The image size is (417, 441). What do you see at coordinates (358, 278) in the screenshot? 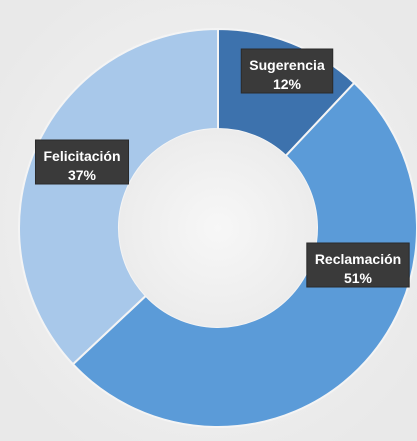
I see `label-value-reclamacion: 51%` at bounding box center [358, 278].